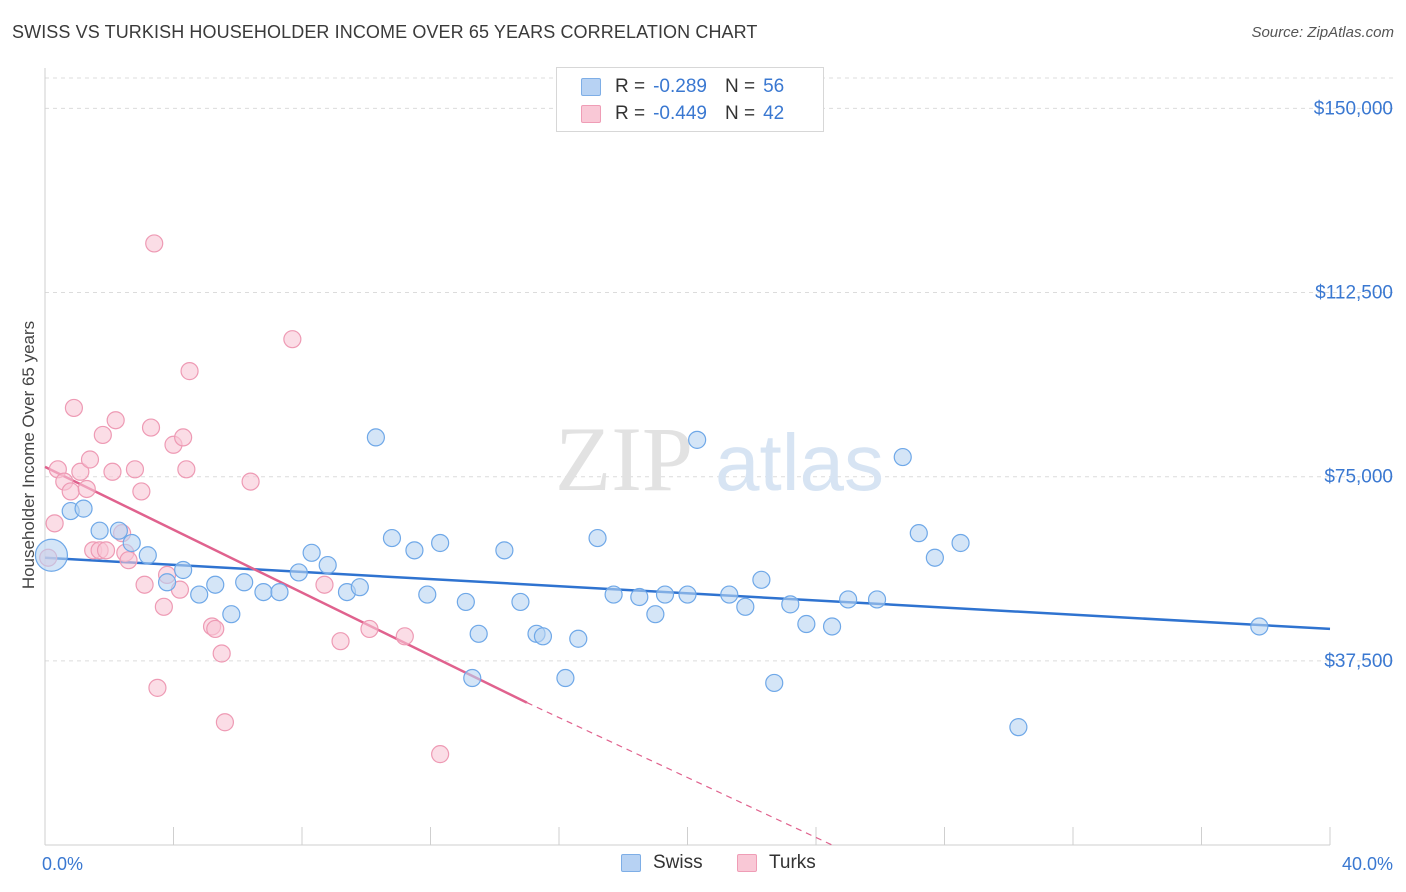 The height and width of the screenshot is (892, 1406). Describe the element at coordinates (799, 462) in the screenshot. I see `watermark-atlas: atlas` at that location.